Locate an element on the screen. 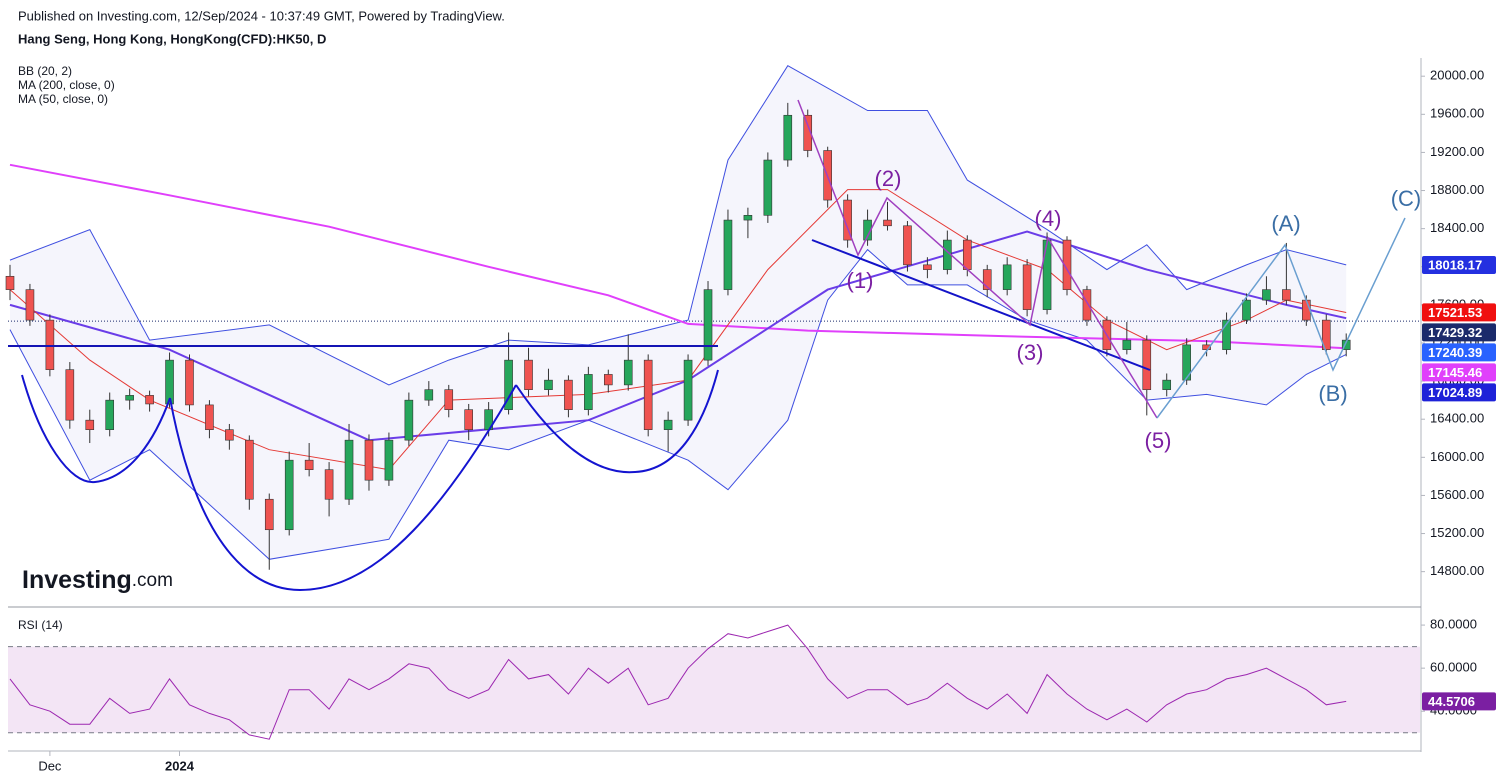 Image resolution: width=1502 pixels, height=780 pixels. cup-curve is located at coordinates (343, 488).